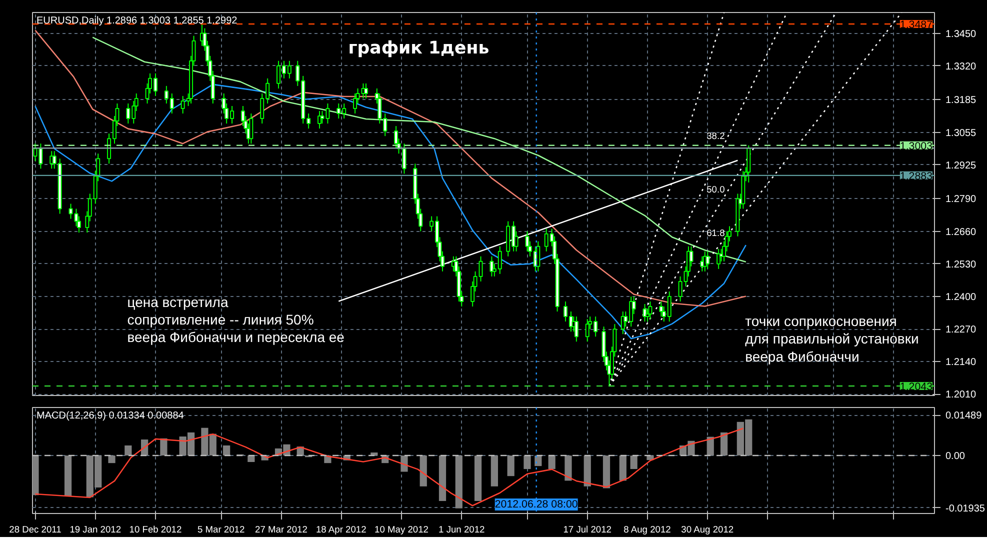  What do you see at coordinates (961, 264) in the screenshot?
I see `y-tick-label: 1.2530` at bounding box center [961, 264].